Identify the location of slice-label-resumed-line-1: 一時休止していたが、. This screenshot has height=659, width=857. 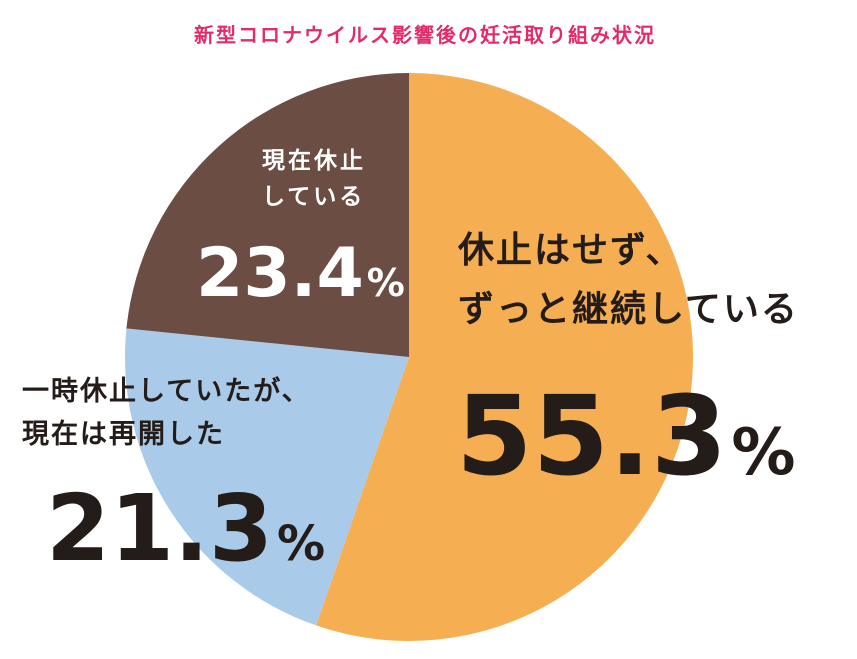
(166, 391).